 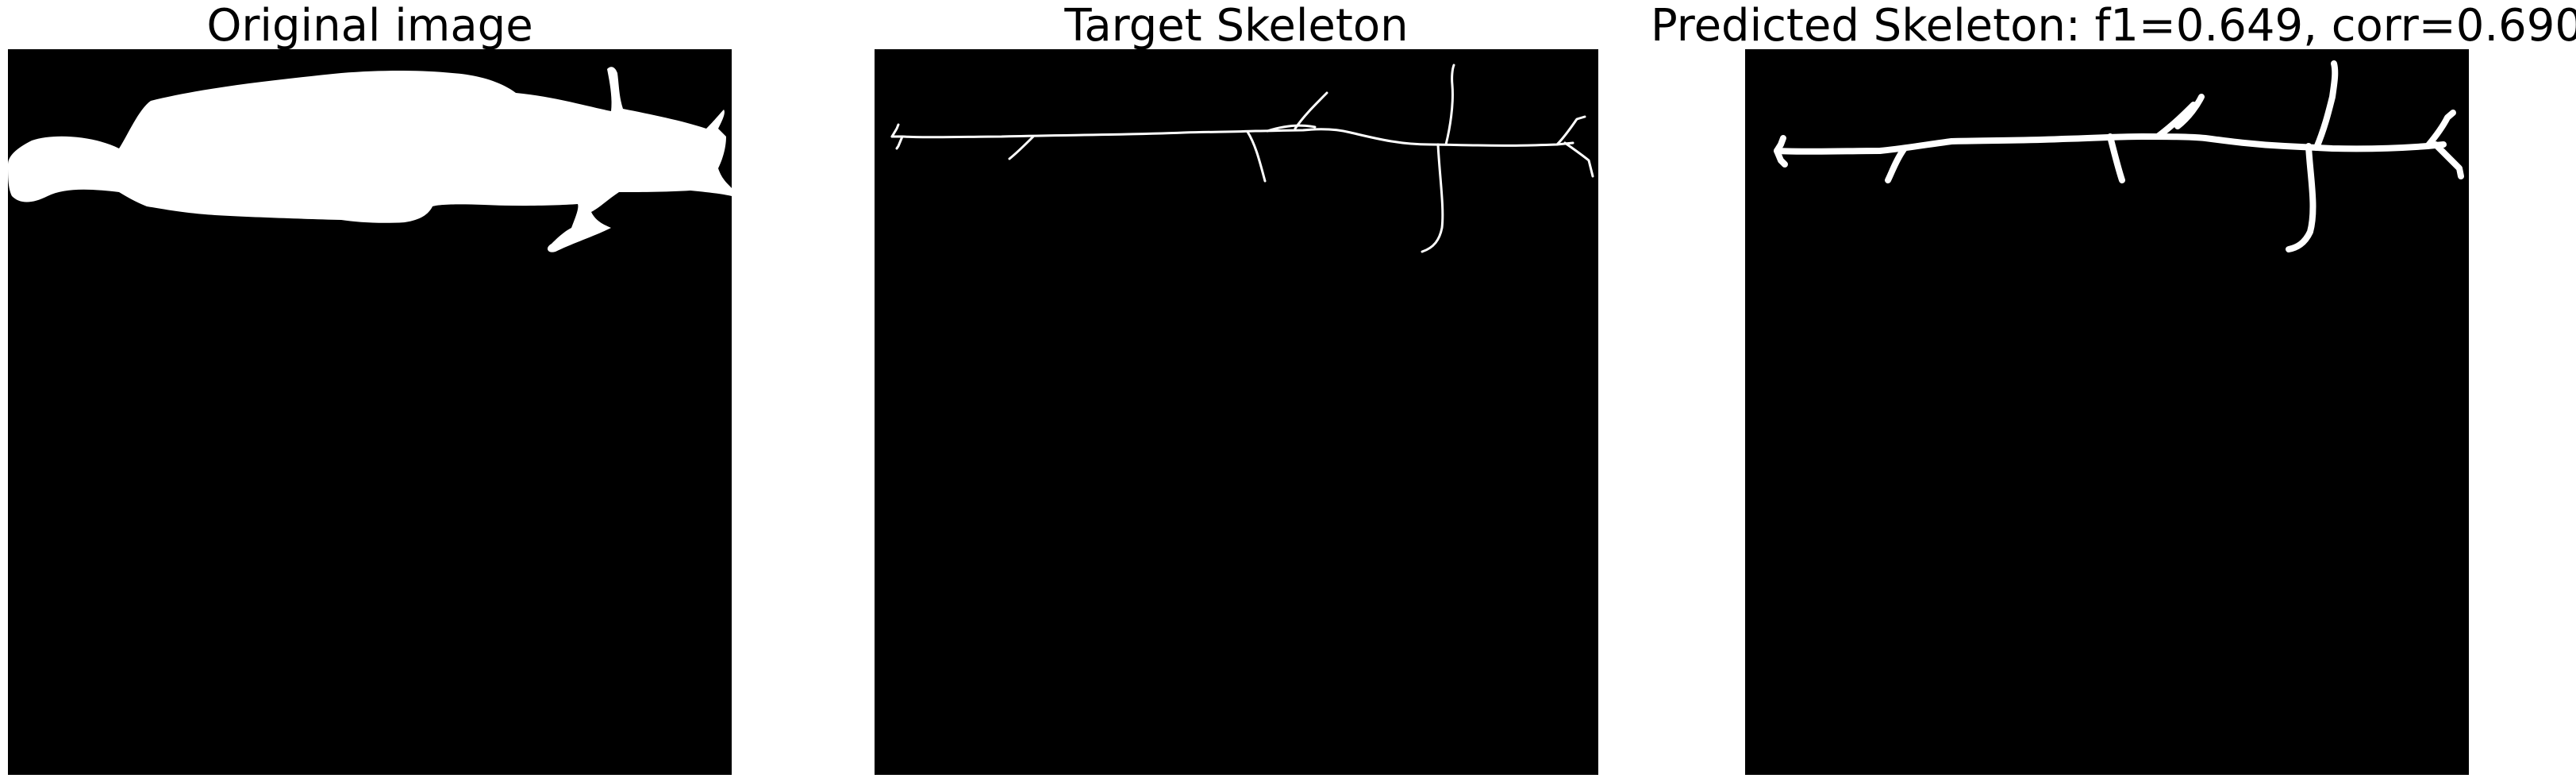 I want to click on panel-title-original: Original image, so click(x=369, y=26).